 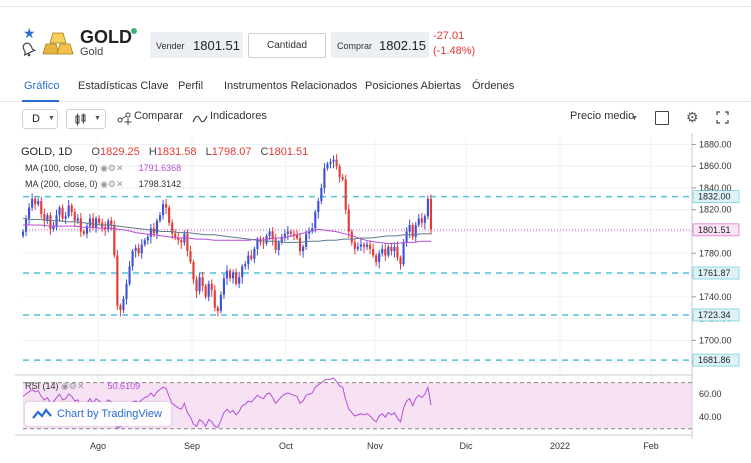 I want to click on time-tick-label: Feb, so click(x=651, y=446).